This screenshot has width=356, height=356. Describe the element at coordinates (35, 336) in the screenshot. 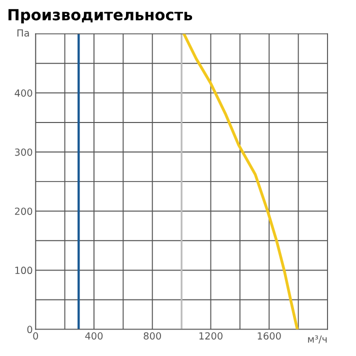

I see `x-tick-label: 0` at that location.